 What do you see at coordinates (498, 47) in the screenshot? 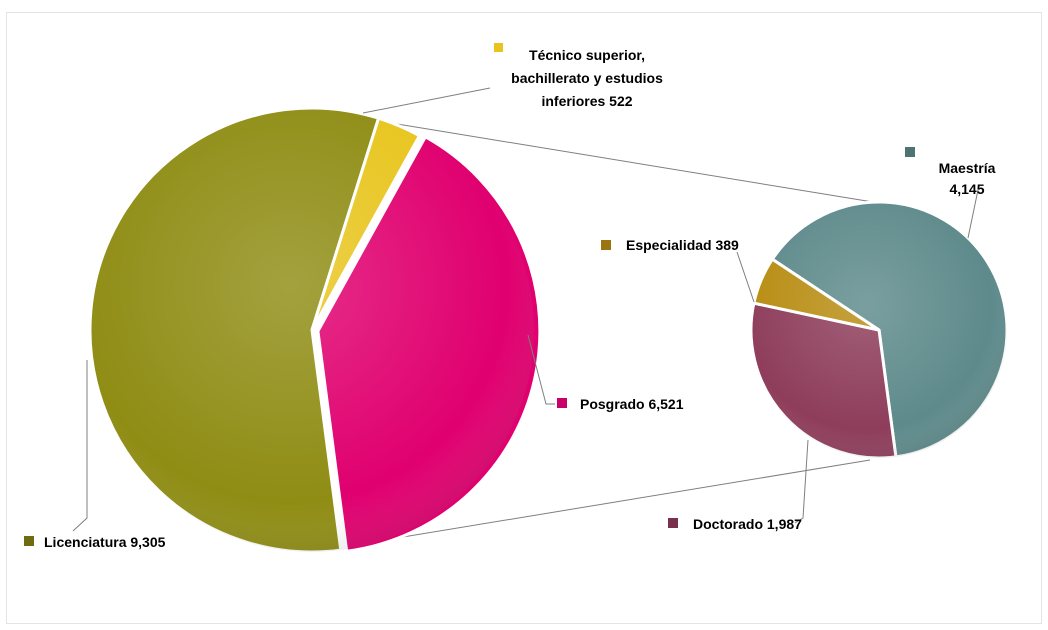
I see `legend-marker-tecnico` at bounding box center [498, 47].